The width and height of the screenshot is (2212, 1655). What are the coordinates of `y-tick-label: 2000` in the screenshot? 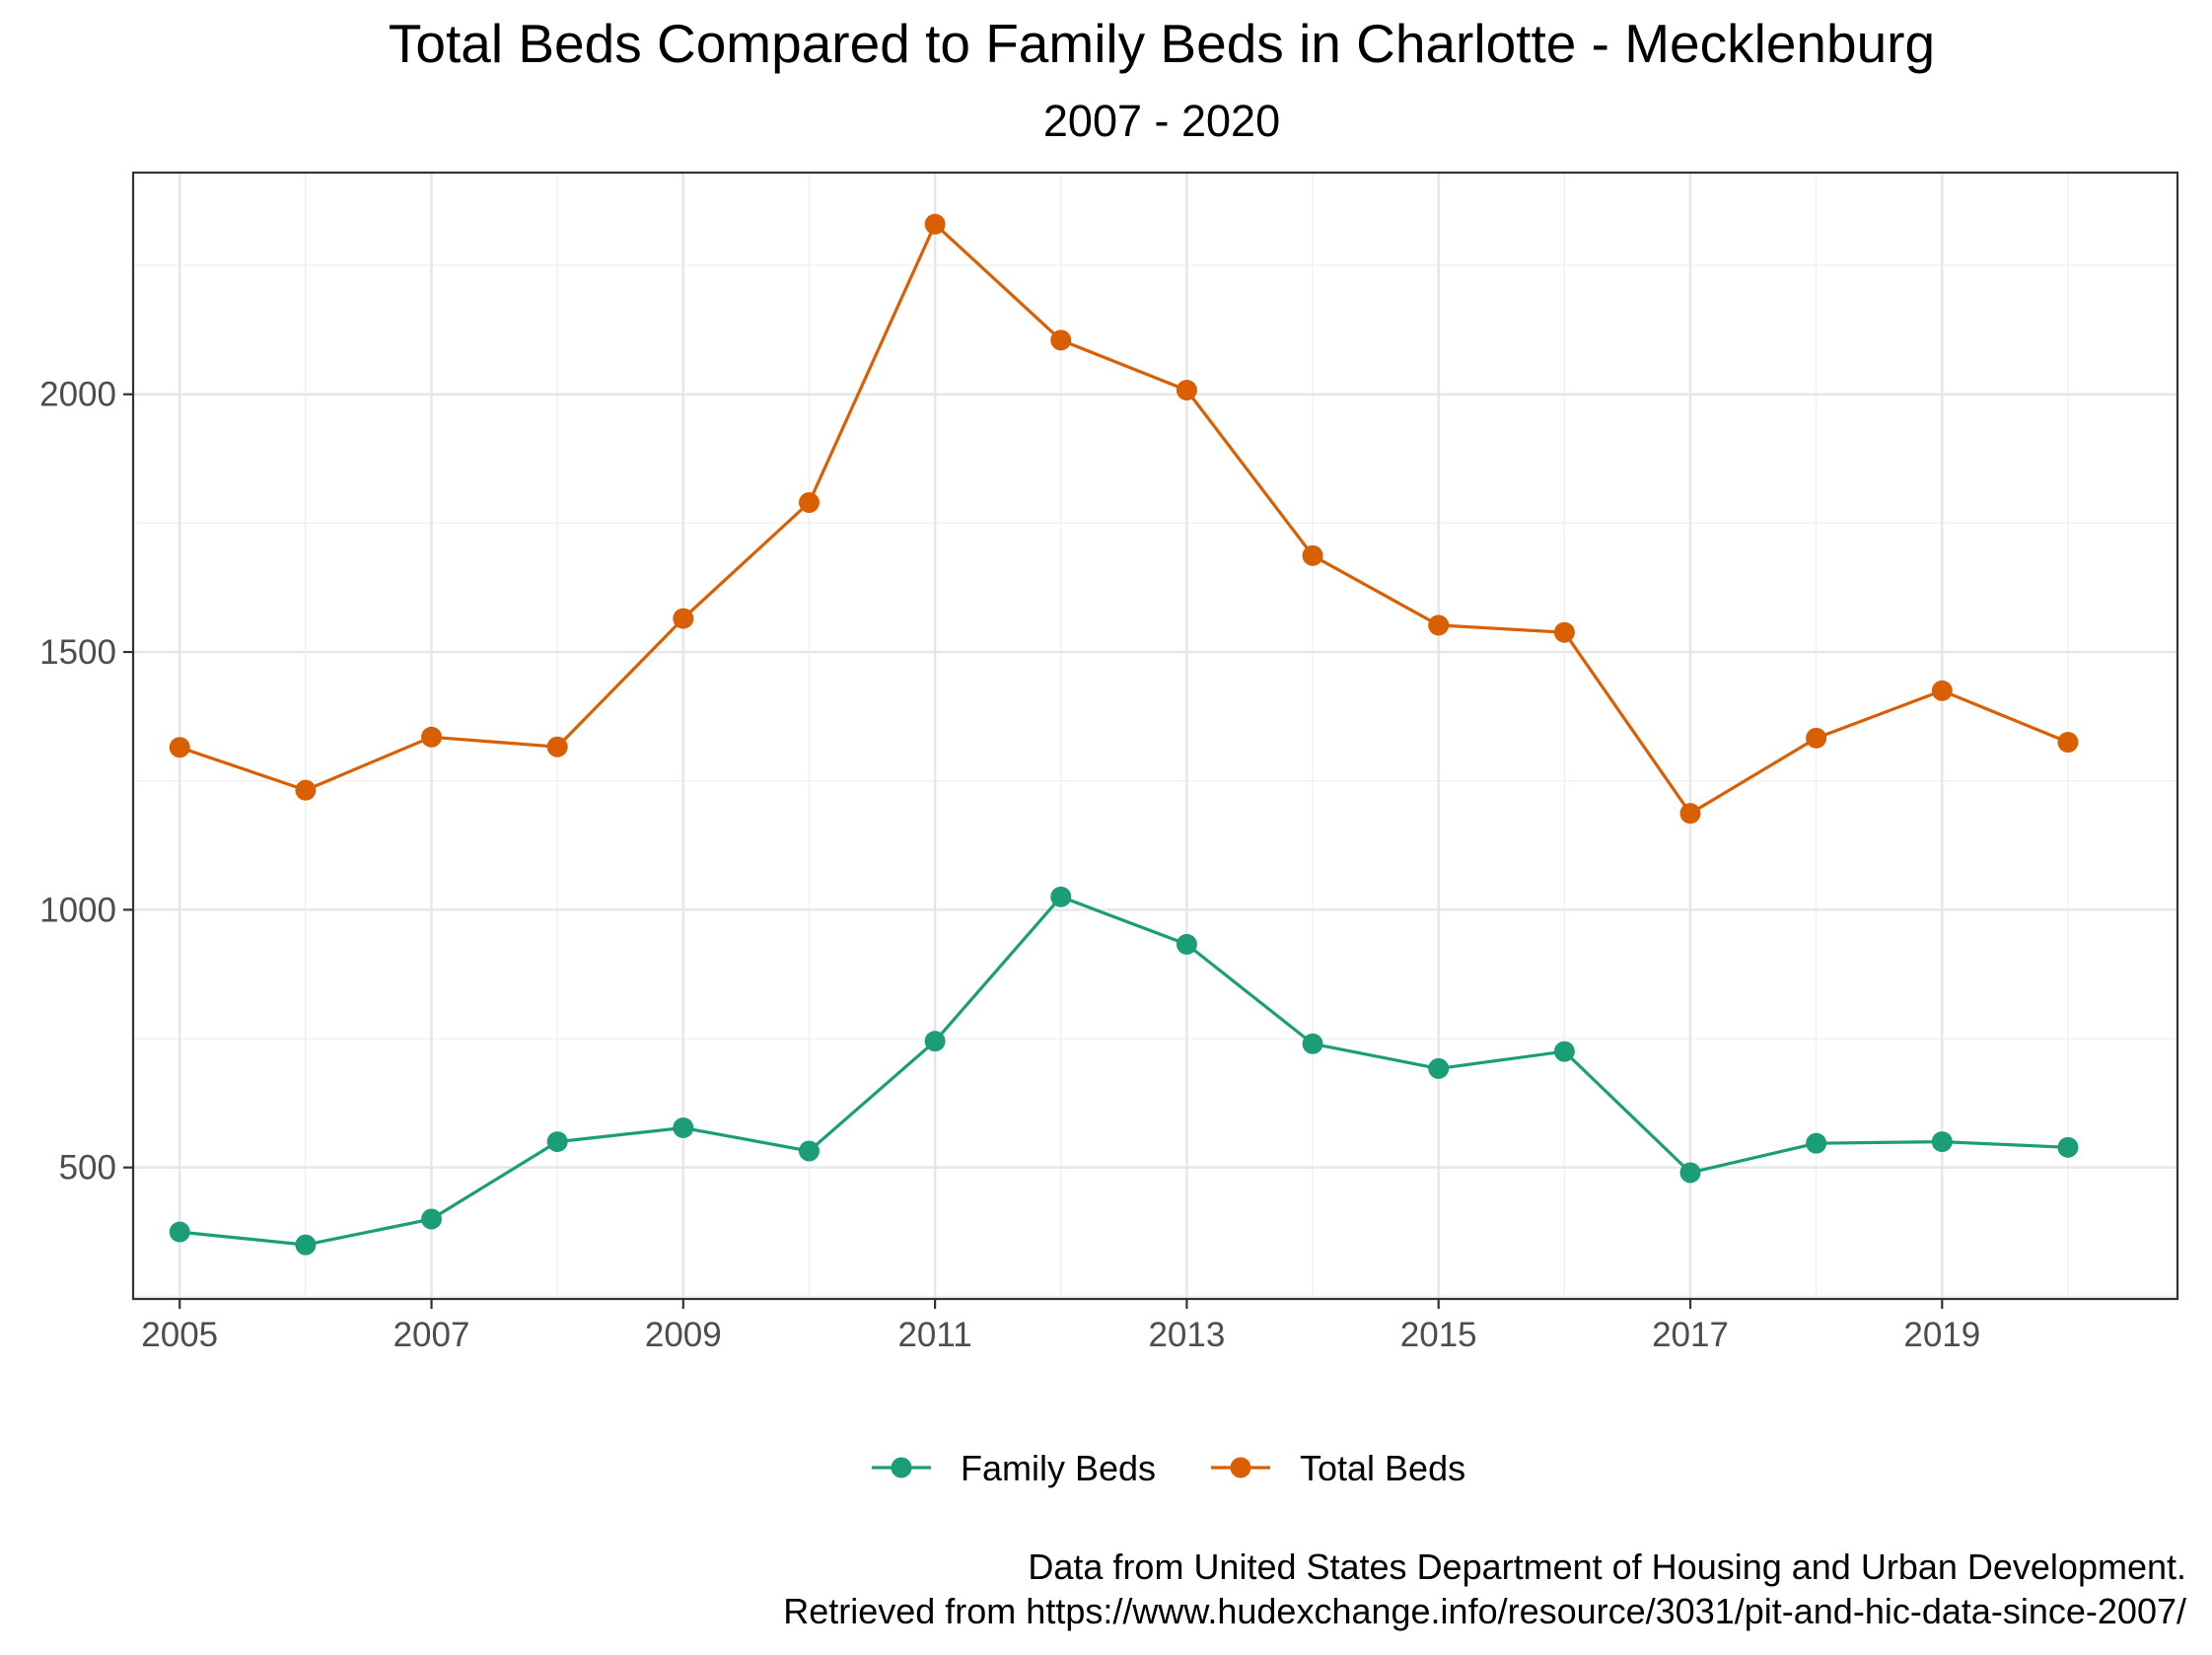 It's located at (77, 395).